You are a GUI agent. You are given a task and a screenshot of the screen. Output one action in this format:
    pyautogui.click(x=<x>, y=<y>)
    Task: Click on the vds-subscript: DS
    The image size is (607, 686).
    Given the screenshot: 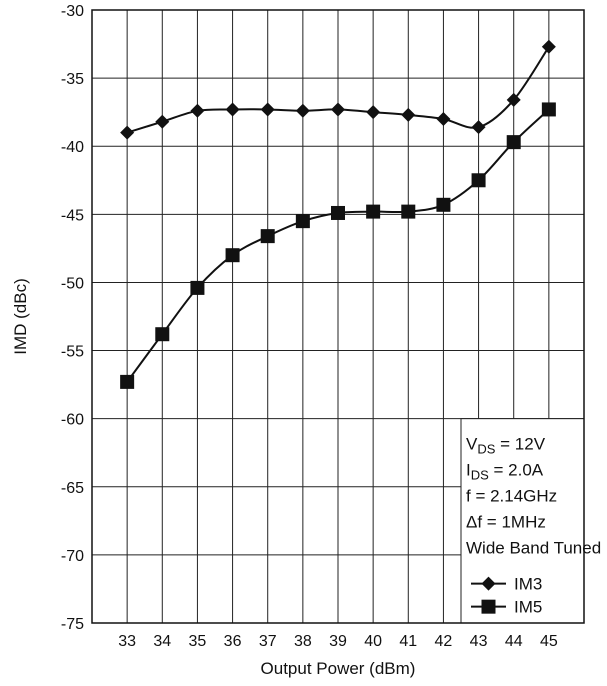 What is the action you would take?
    pyautogui.click(x=486, y=449)
    